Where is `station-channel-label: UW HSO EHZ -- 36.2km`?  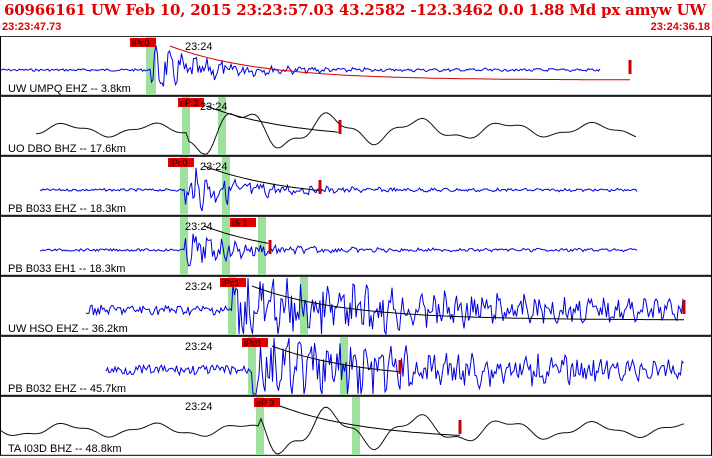
station-channel-label: UW HSO EHZ -- 36.2km is located at coordinates (68, 329).